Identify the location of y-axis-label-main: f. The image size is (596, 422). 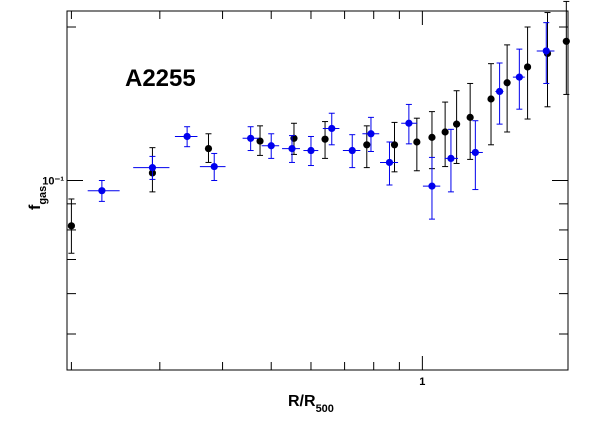
(35, 207).